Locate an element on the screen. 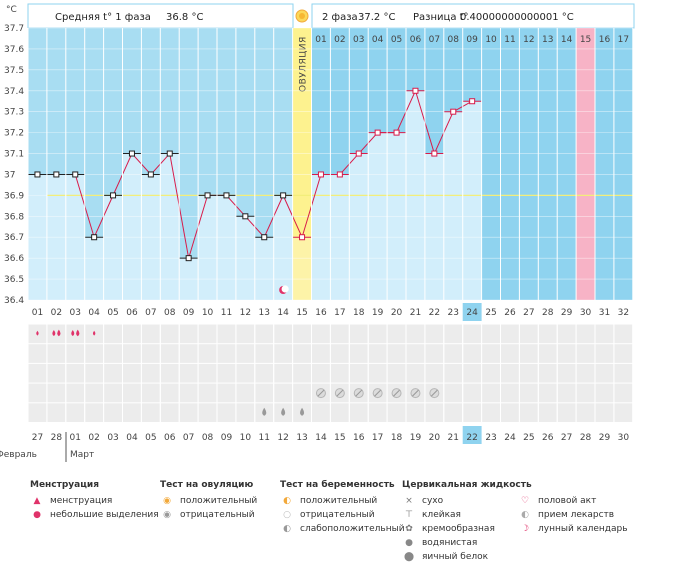  date-label: 24 is located at coordinates (510, 438).